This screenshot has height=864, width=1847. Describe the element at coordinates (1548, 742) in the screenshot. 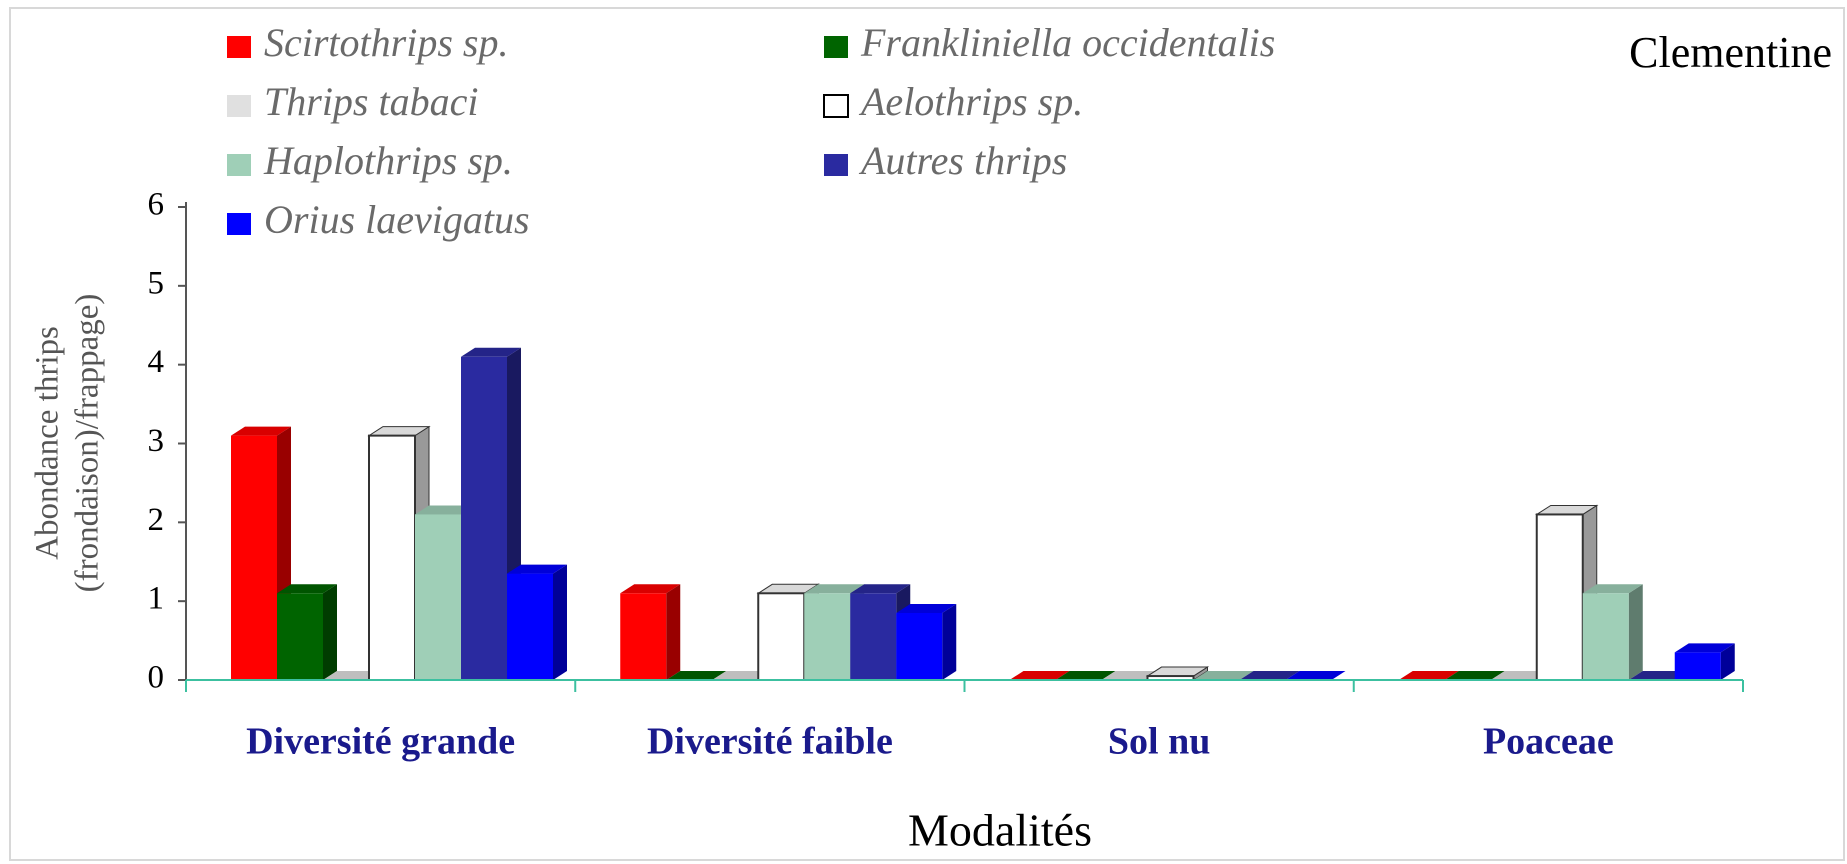

I see `x-tick-label: Poaceae` at that location.